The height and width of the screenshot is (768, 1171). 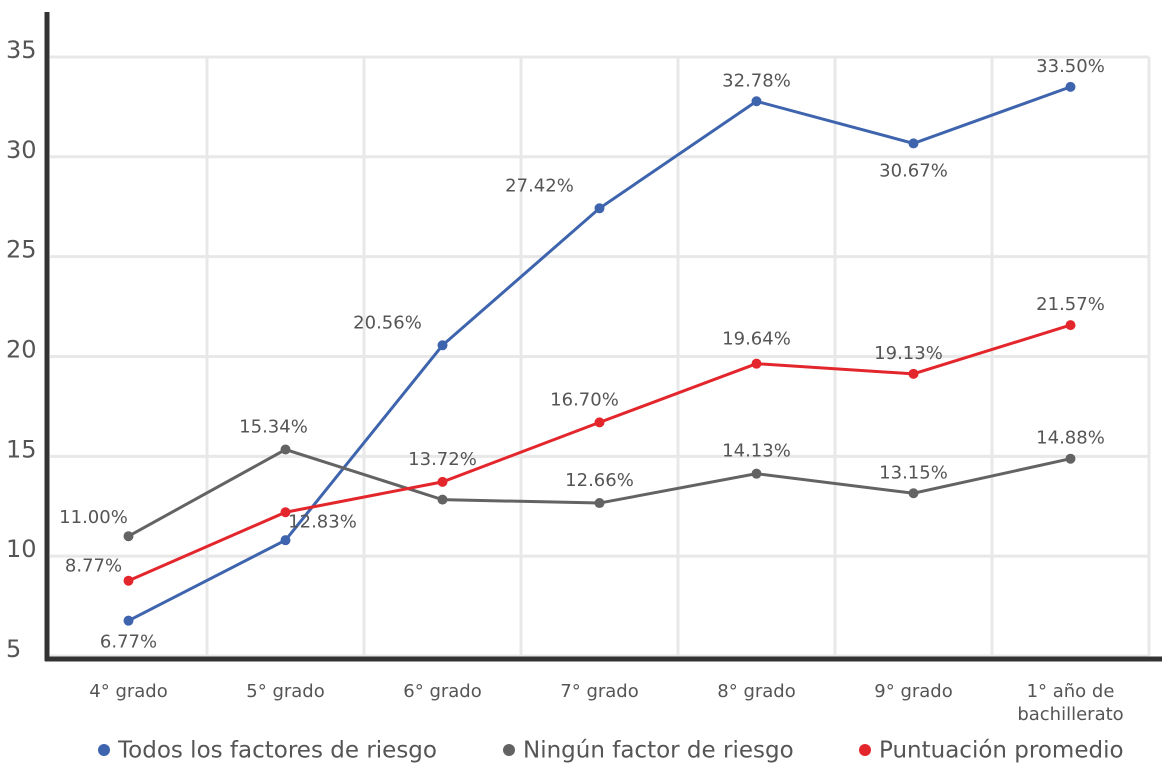 What do you see at coordinates (539, 185) in the screenshot?
I see `data-label: 27.42%` at bounding box center [539, 185].